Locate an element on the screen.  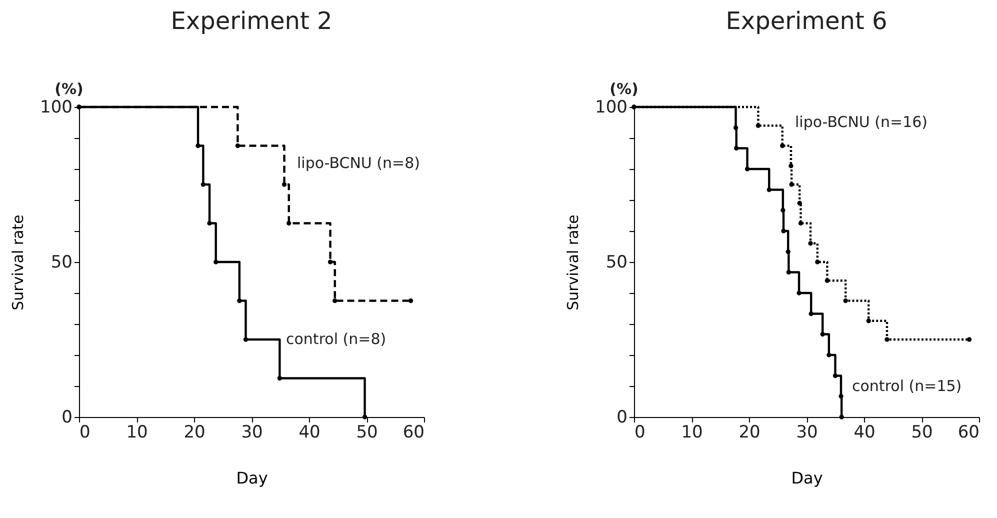
annotation: control (n=15) is located at coordinates (907, 386).